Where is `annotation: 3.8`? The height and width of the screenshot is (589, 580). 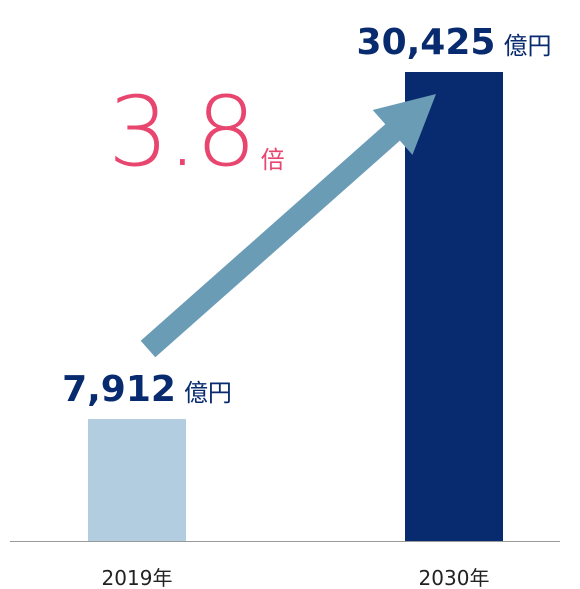
annotation: 3.8 is located at coordinates (181, 132).